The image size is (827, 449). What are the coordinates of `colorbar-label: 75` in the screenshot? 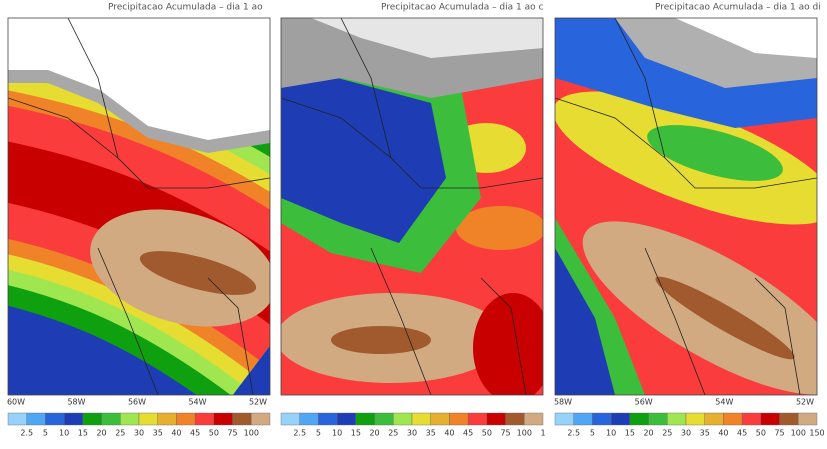 It's located at (505, 433).